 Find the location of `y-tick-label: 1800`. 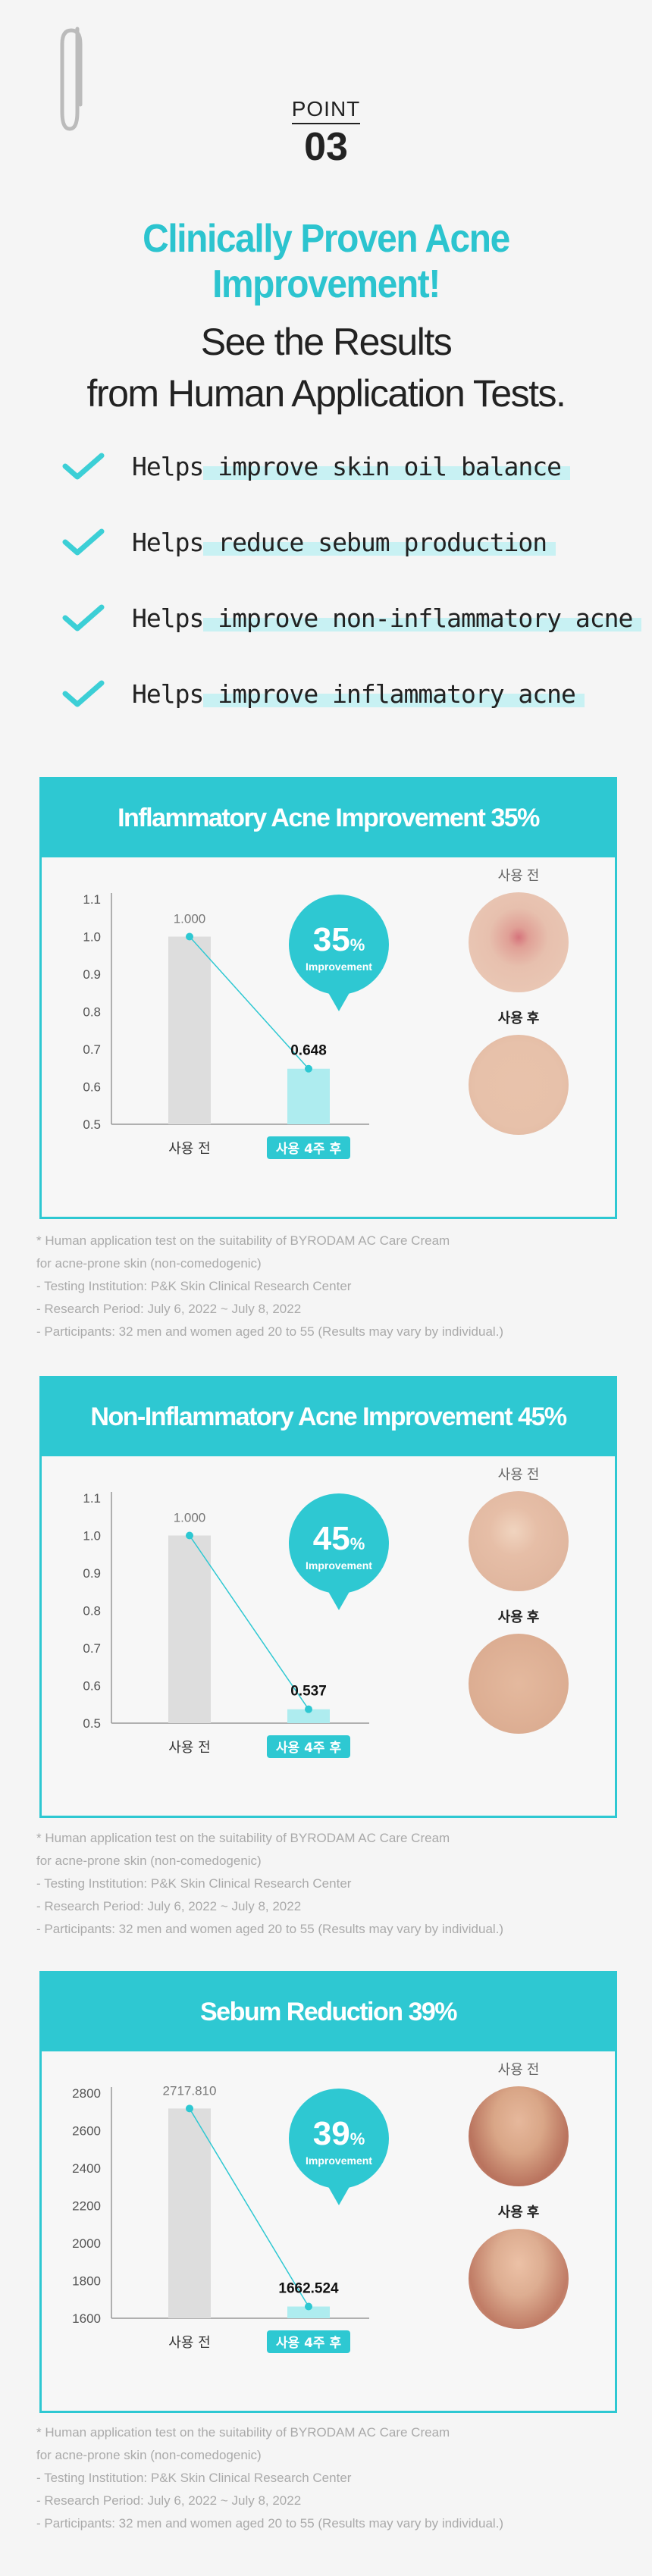

y-tick-label: 1800 is located at coordinates (86, 2281).